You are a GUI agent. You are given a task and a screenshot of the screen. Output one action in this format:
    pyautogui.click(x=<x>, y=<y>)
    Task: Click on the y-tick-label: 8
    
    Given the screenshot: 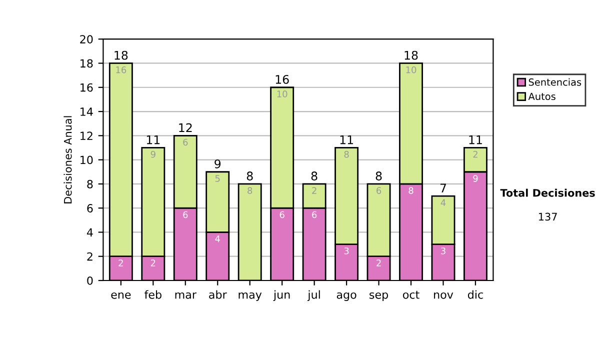 What is the action you would take?
    pyautogui.click(x=90, y=184)
    